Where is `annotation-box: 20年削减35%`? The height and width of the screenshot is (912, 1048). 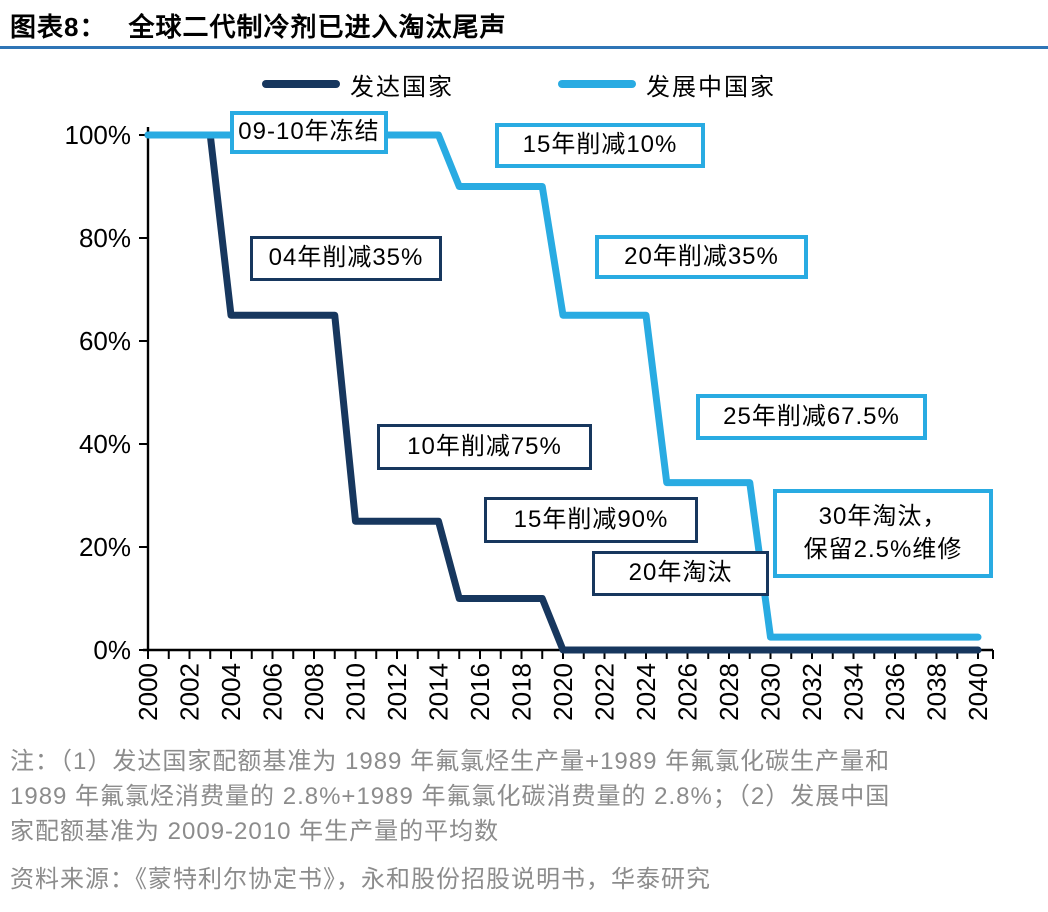
annotation-box: 20年削减35% is located at coordinates (701, 257).